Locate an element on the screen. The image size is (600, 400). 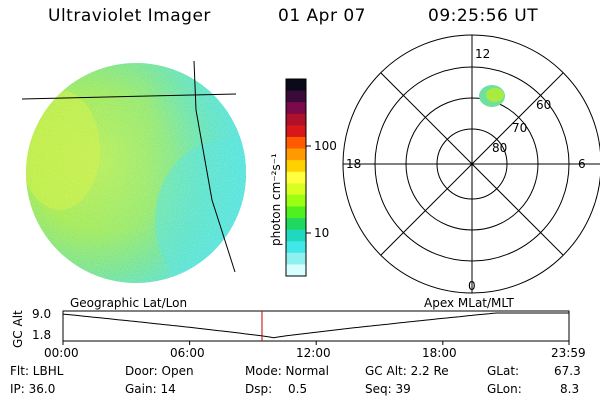
lat-label-80: 80 is located at coordinates (500, 148).